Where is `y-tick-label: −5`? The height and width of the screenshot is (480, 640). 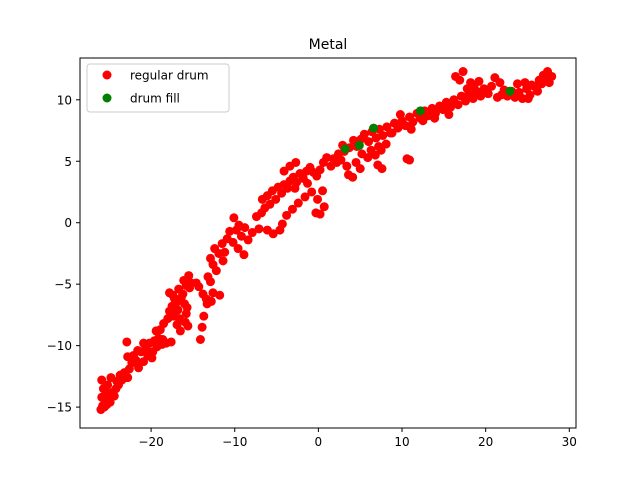
y-tick-label: −5 is located at coordinates (63, 285).